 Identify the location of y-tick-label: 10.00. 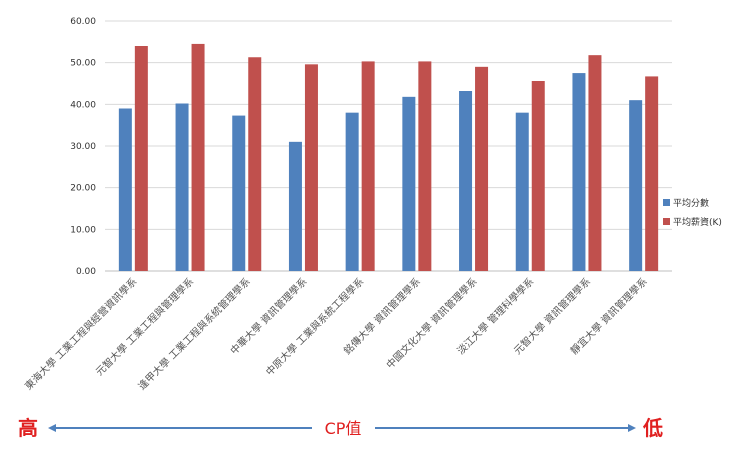
(83, 230).